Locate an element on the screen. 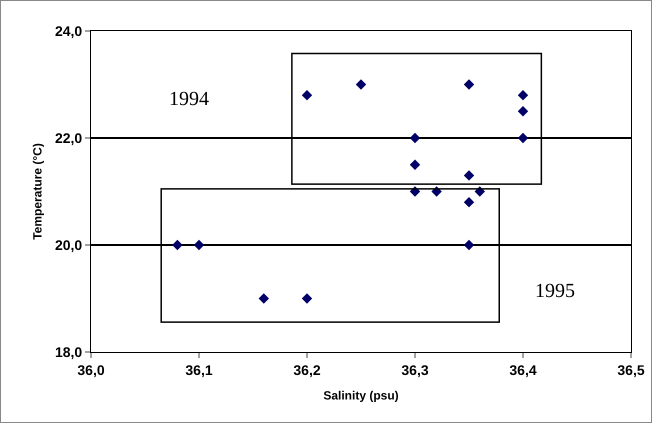 Image resolution: width=652 pixels, height=423 pixels. x-tick-label: 36,1 is located at coordinates (199, 370).